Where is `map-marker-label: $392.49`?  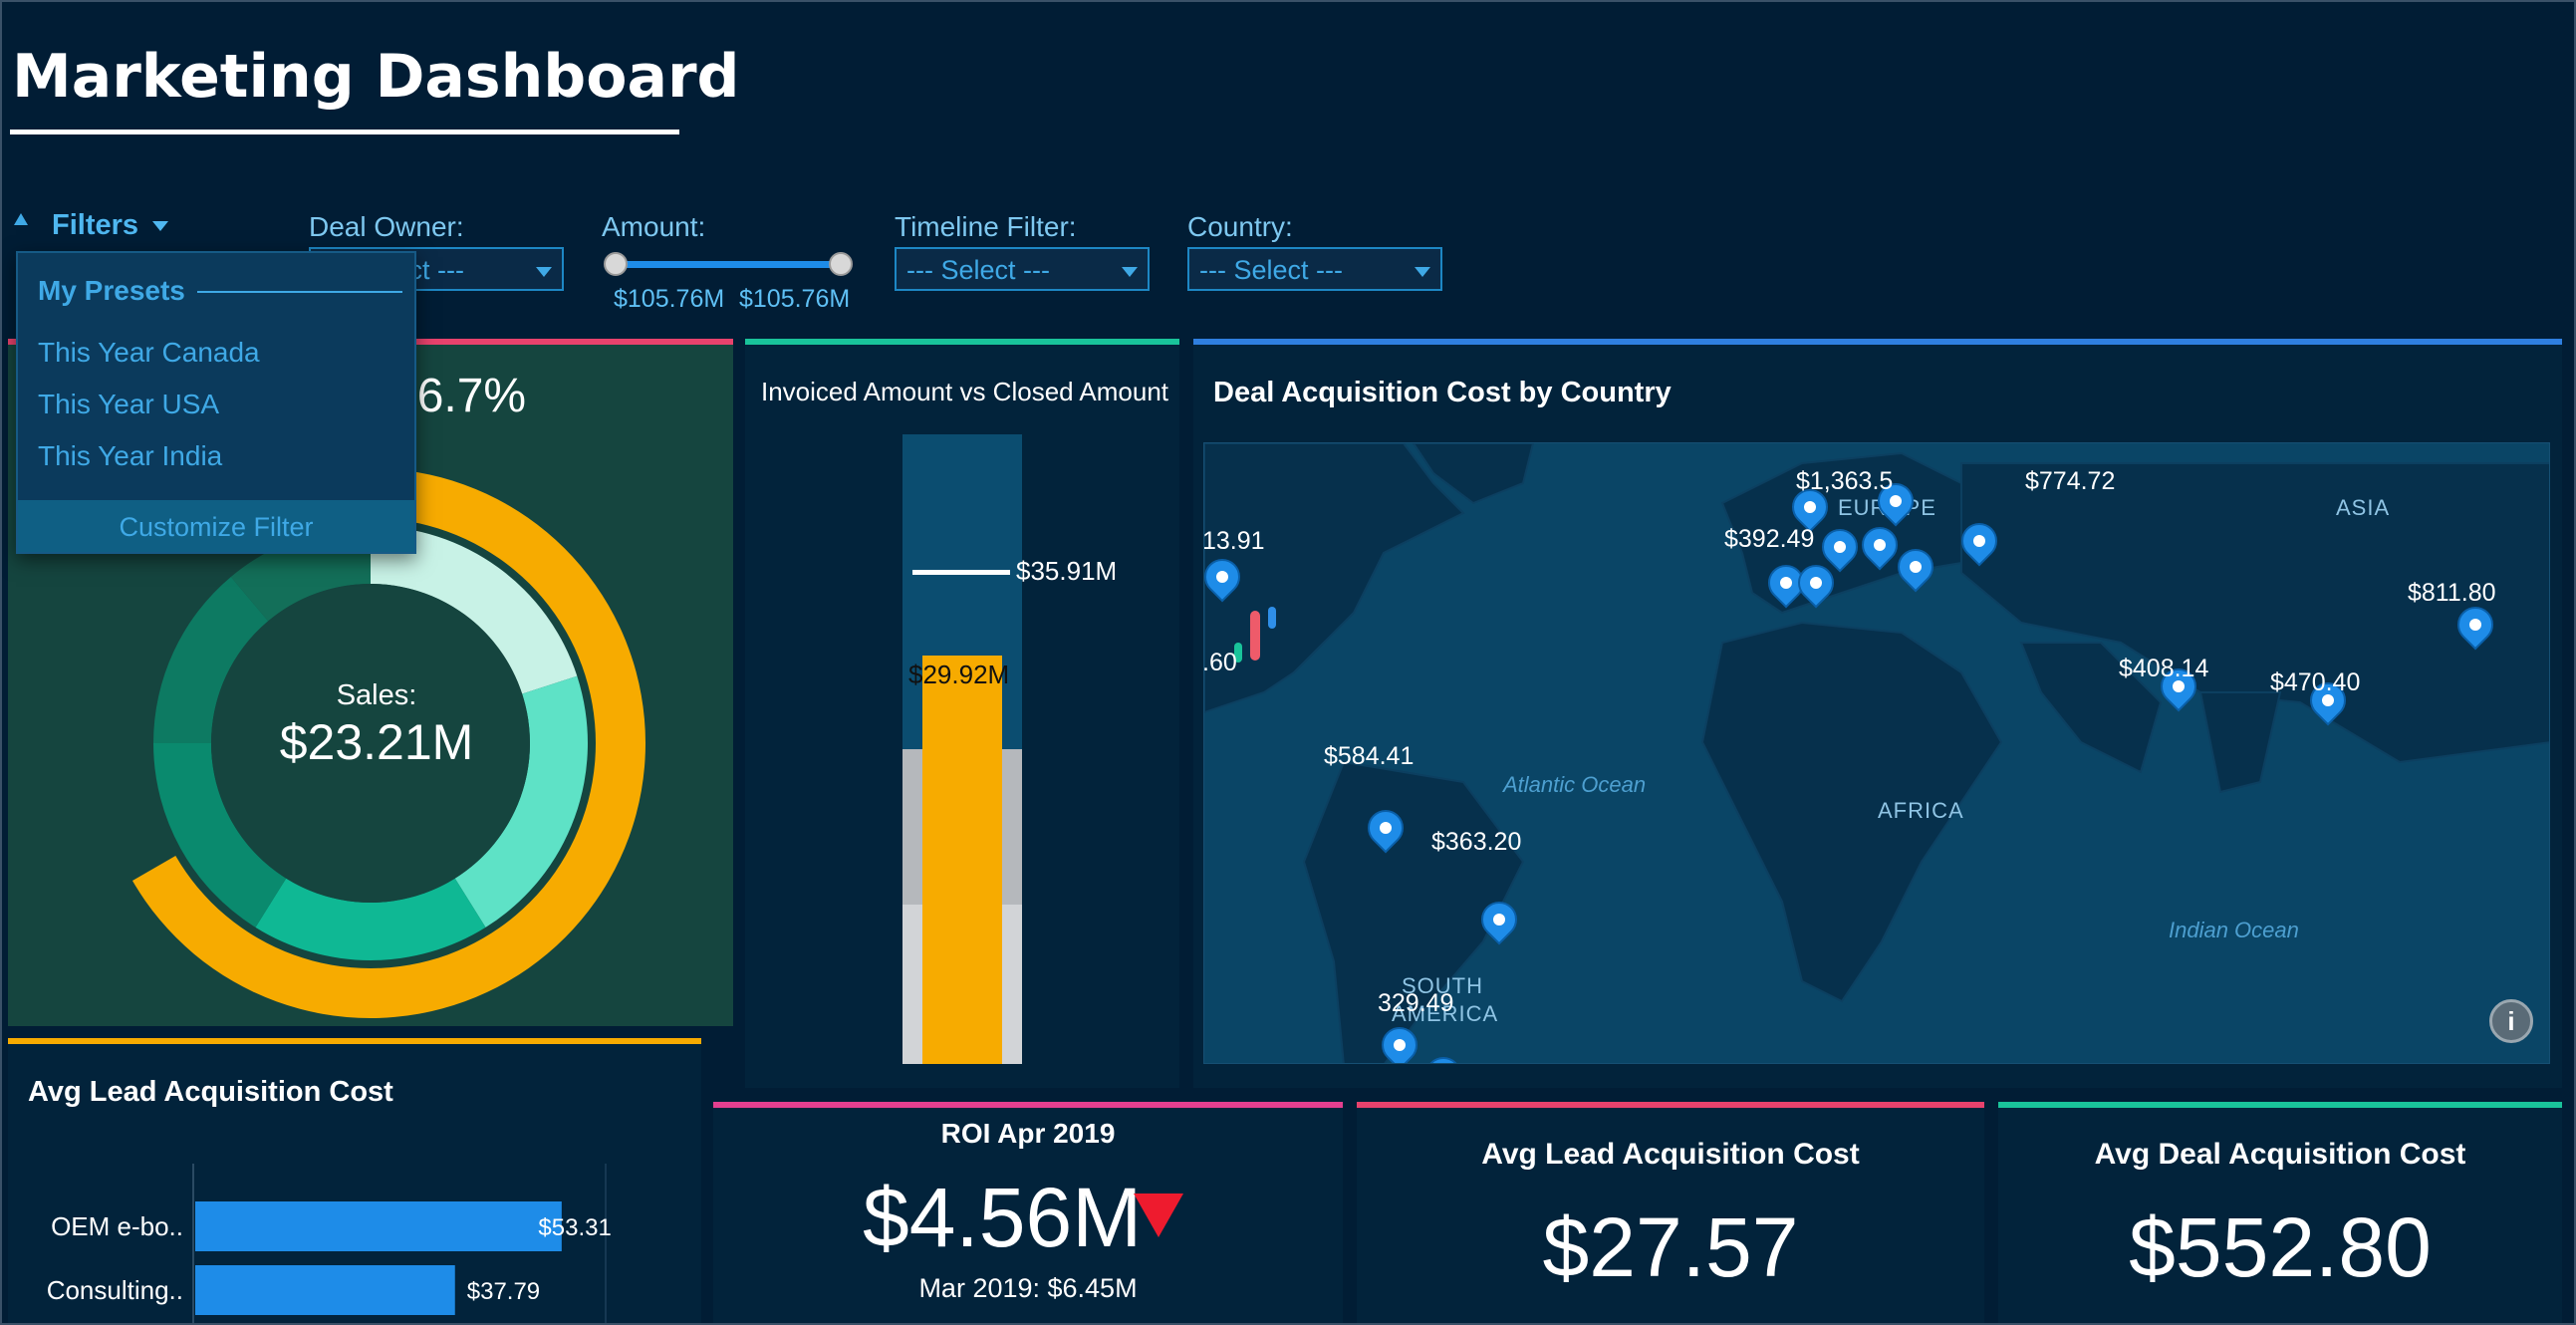 map-marker-label: $392.49 is located at coordinates (1769, 539).